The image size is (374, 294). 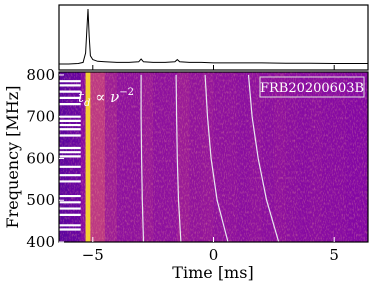 What do you see at coordinates (126, 92) in the screenshot?
I see `dm-note-sup: −2` at bounding box center [126, 92].